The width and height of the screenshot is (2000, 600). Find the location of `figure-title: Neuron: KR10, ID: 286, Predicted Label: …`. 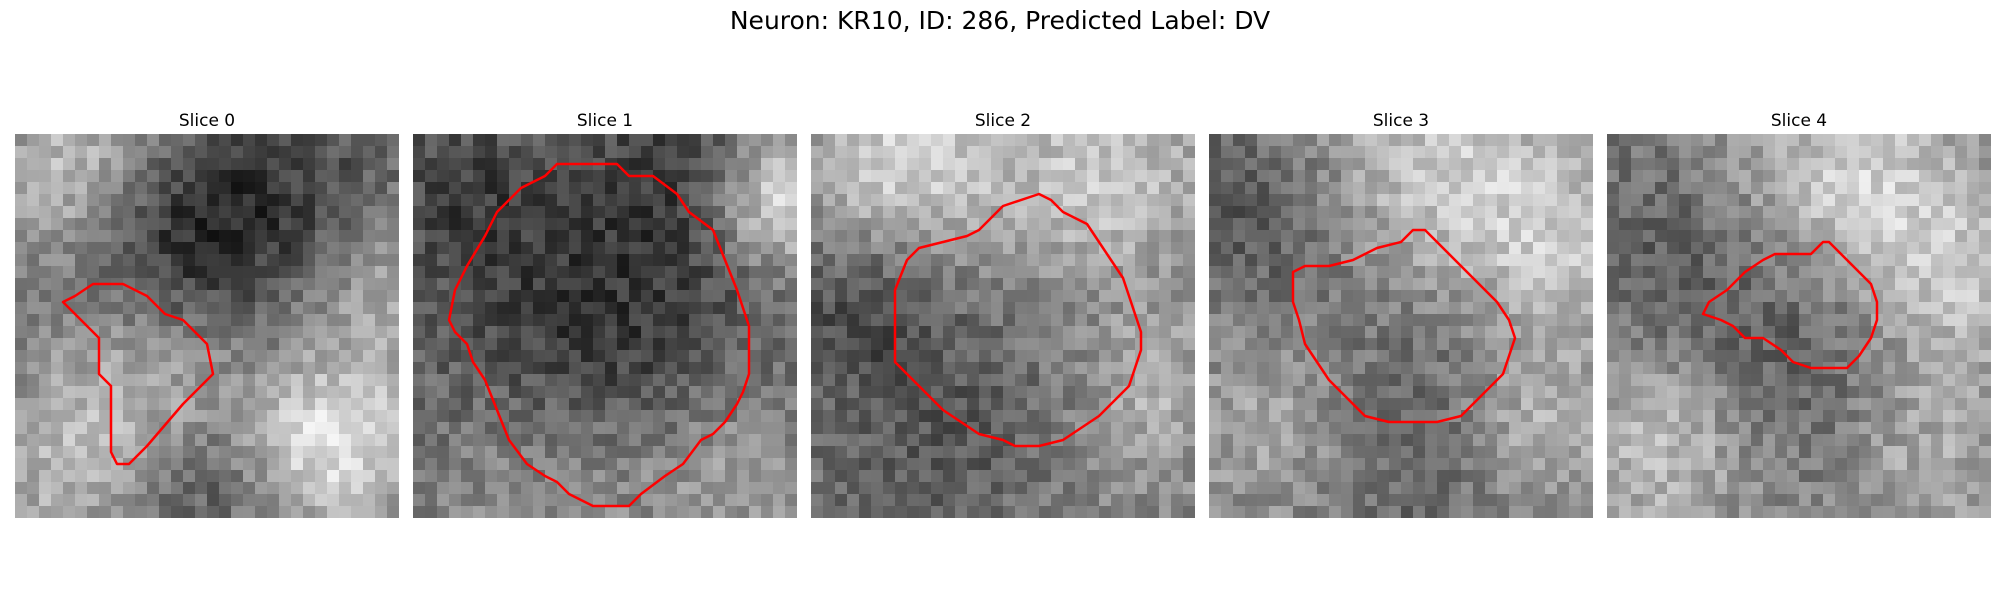

figure-title: Neuron: KR10, ID: 286, Predicted Label: … is located at coordinates (1000, 20).